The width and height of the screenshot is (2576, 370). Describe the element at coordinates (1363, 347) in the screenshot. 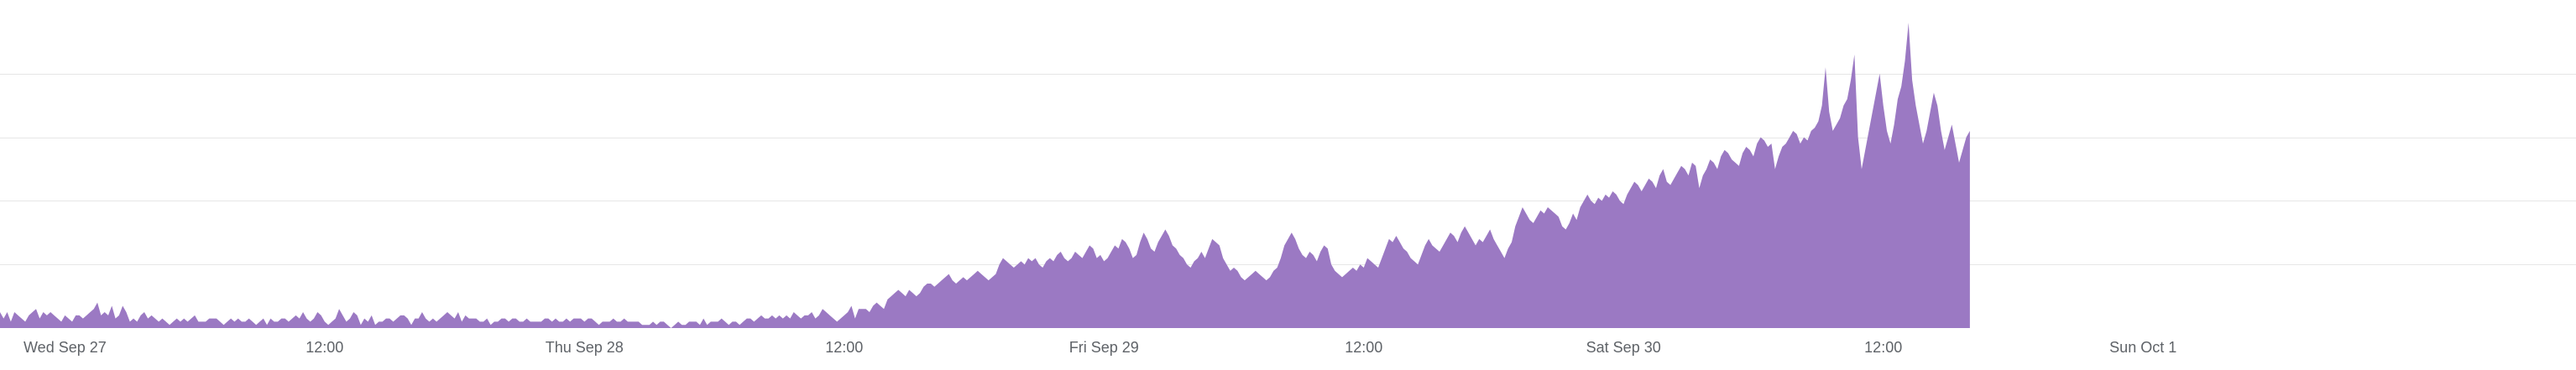

I see `x-tick-label-5: 12:00` at that location.